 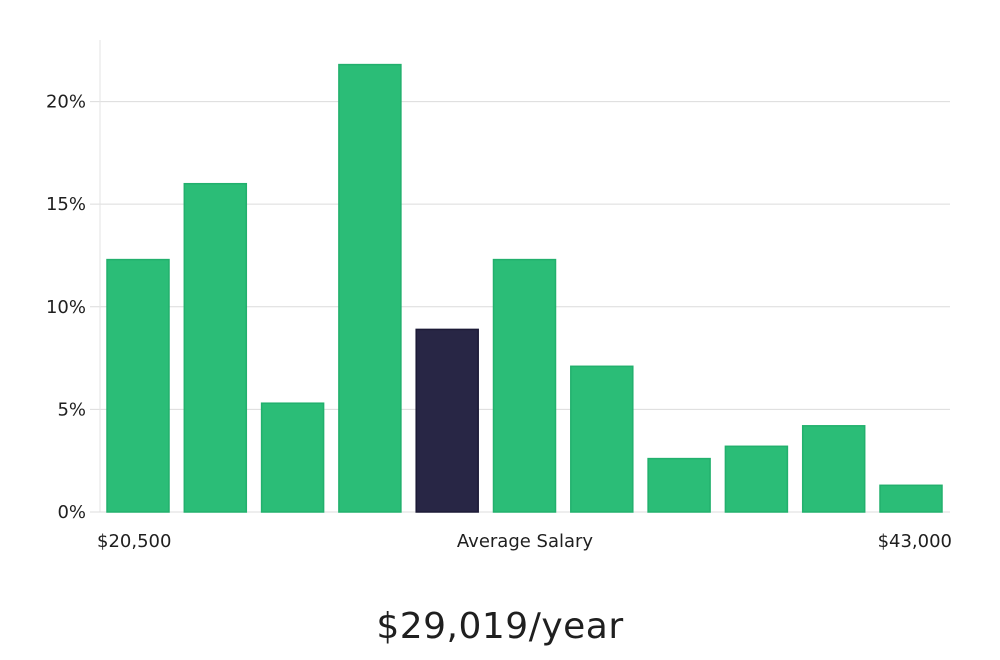 I want to click on x-axis-label: Average Salary, so click(x=525, y=541).